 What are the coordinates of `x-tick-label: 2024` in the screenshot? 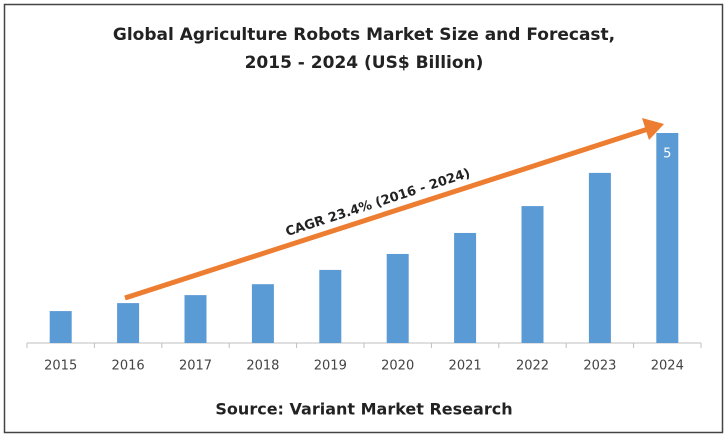 It's located at (667, 366).